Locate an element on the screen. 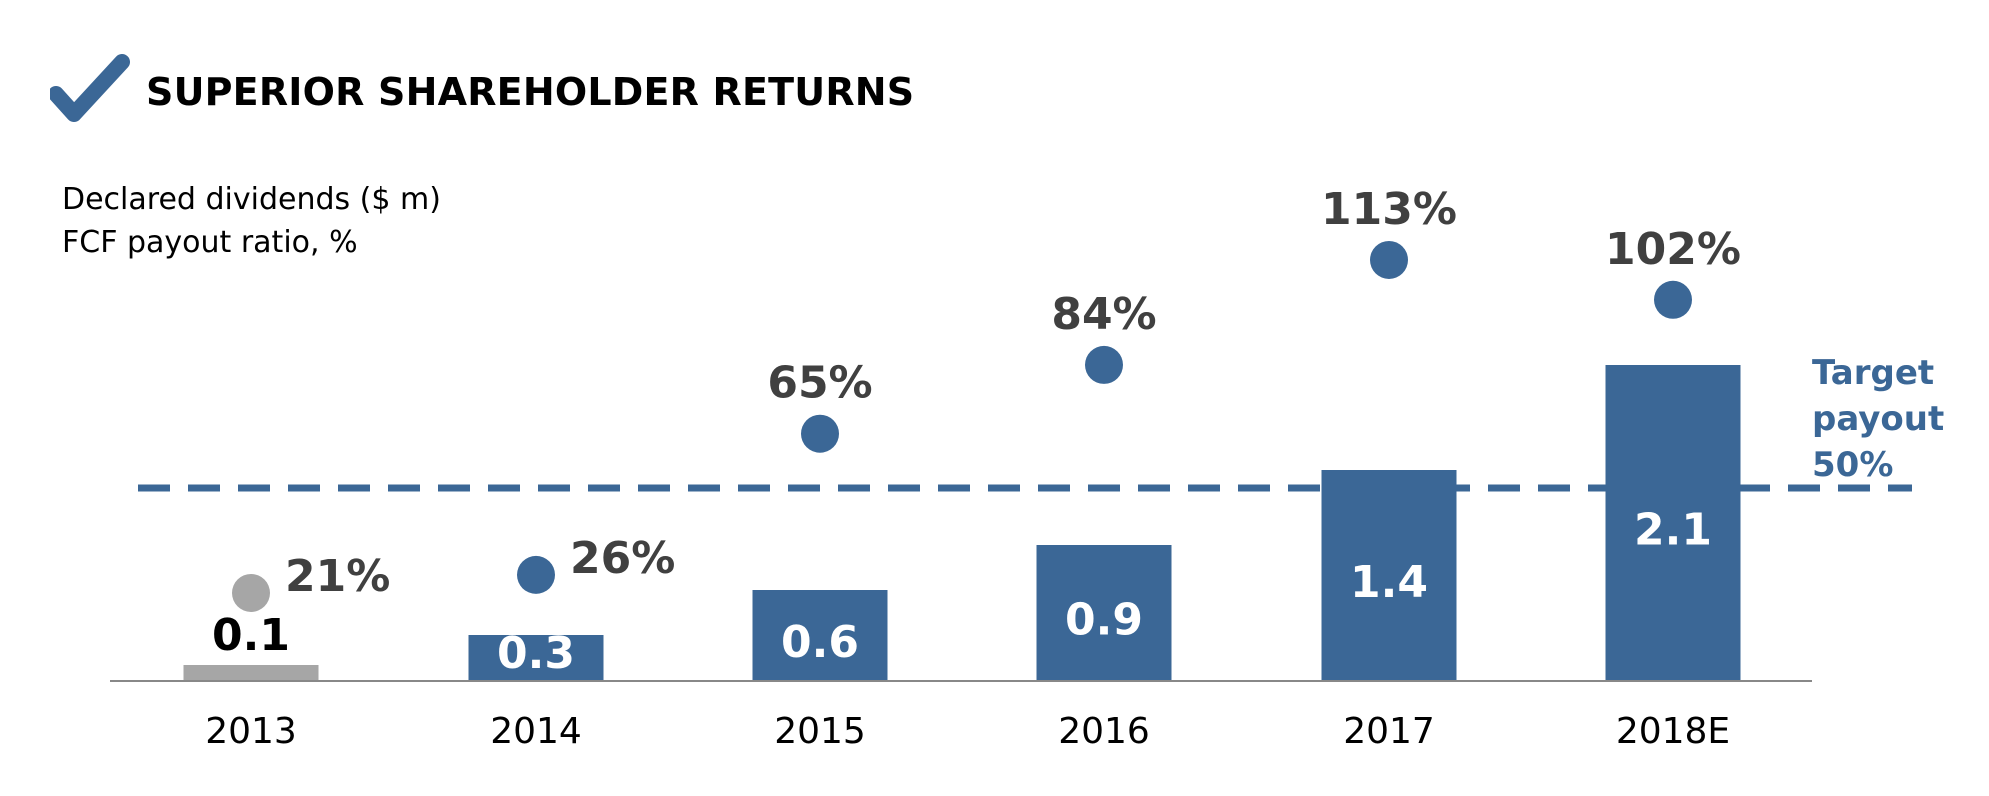  x-tick-label-2014: 2014 is located at coordinates (536, 731).